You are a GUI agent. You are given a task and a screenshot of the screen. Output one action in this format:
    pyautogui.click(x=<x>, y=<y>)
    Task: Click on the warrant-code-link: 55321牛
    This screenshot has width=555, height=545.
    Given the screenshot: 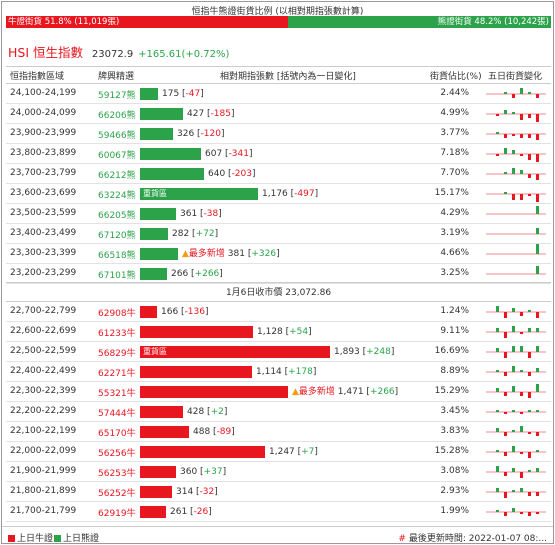 What is the action you would take?
    pyautogui.click(x=117, y=394)
    